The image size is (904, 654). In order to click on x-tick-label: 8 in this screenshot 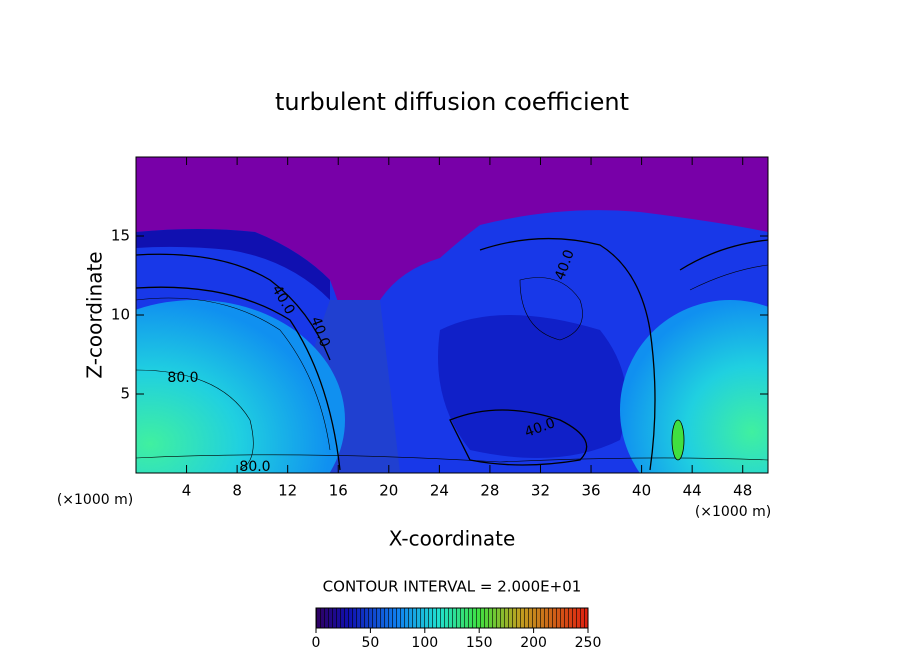, I will do `click(237, 491)`.